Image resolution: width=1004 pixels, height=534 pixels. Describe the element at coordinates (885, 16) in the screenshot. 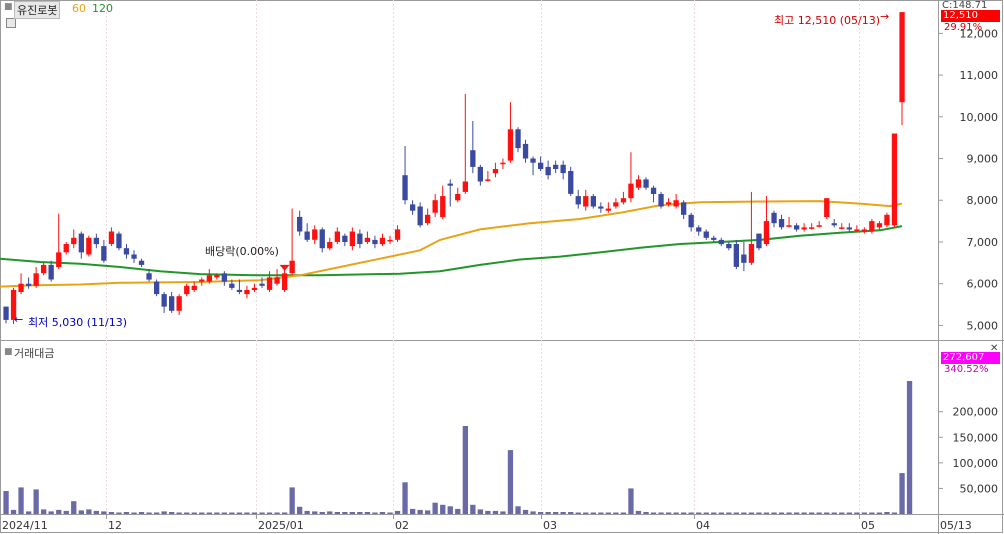

I see `high-arrow-icon: →` at that location.